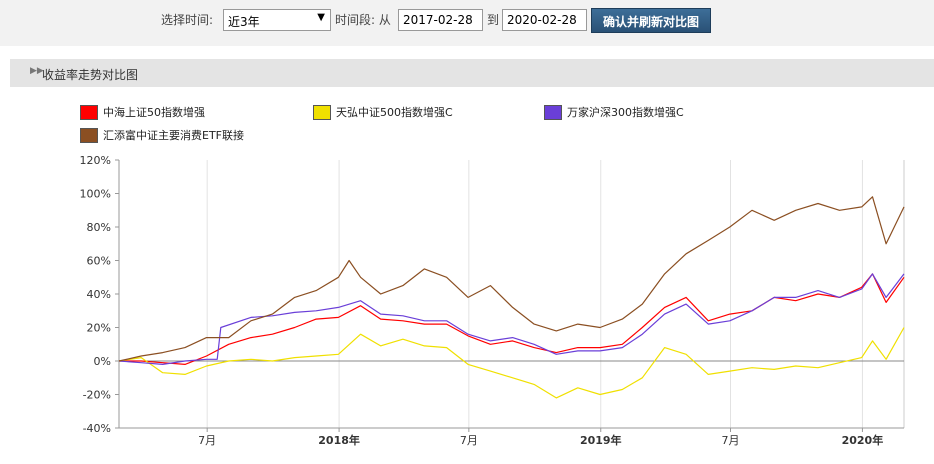 This screenshot has height=464, width=934. What do you see at coordinates (493, 20) in the screenshot?
I see `to-label: 到` at bounding box center [493, 20].